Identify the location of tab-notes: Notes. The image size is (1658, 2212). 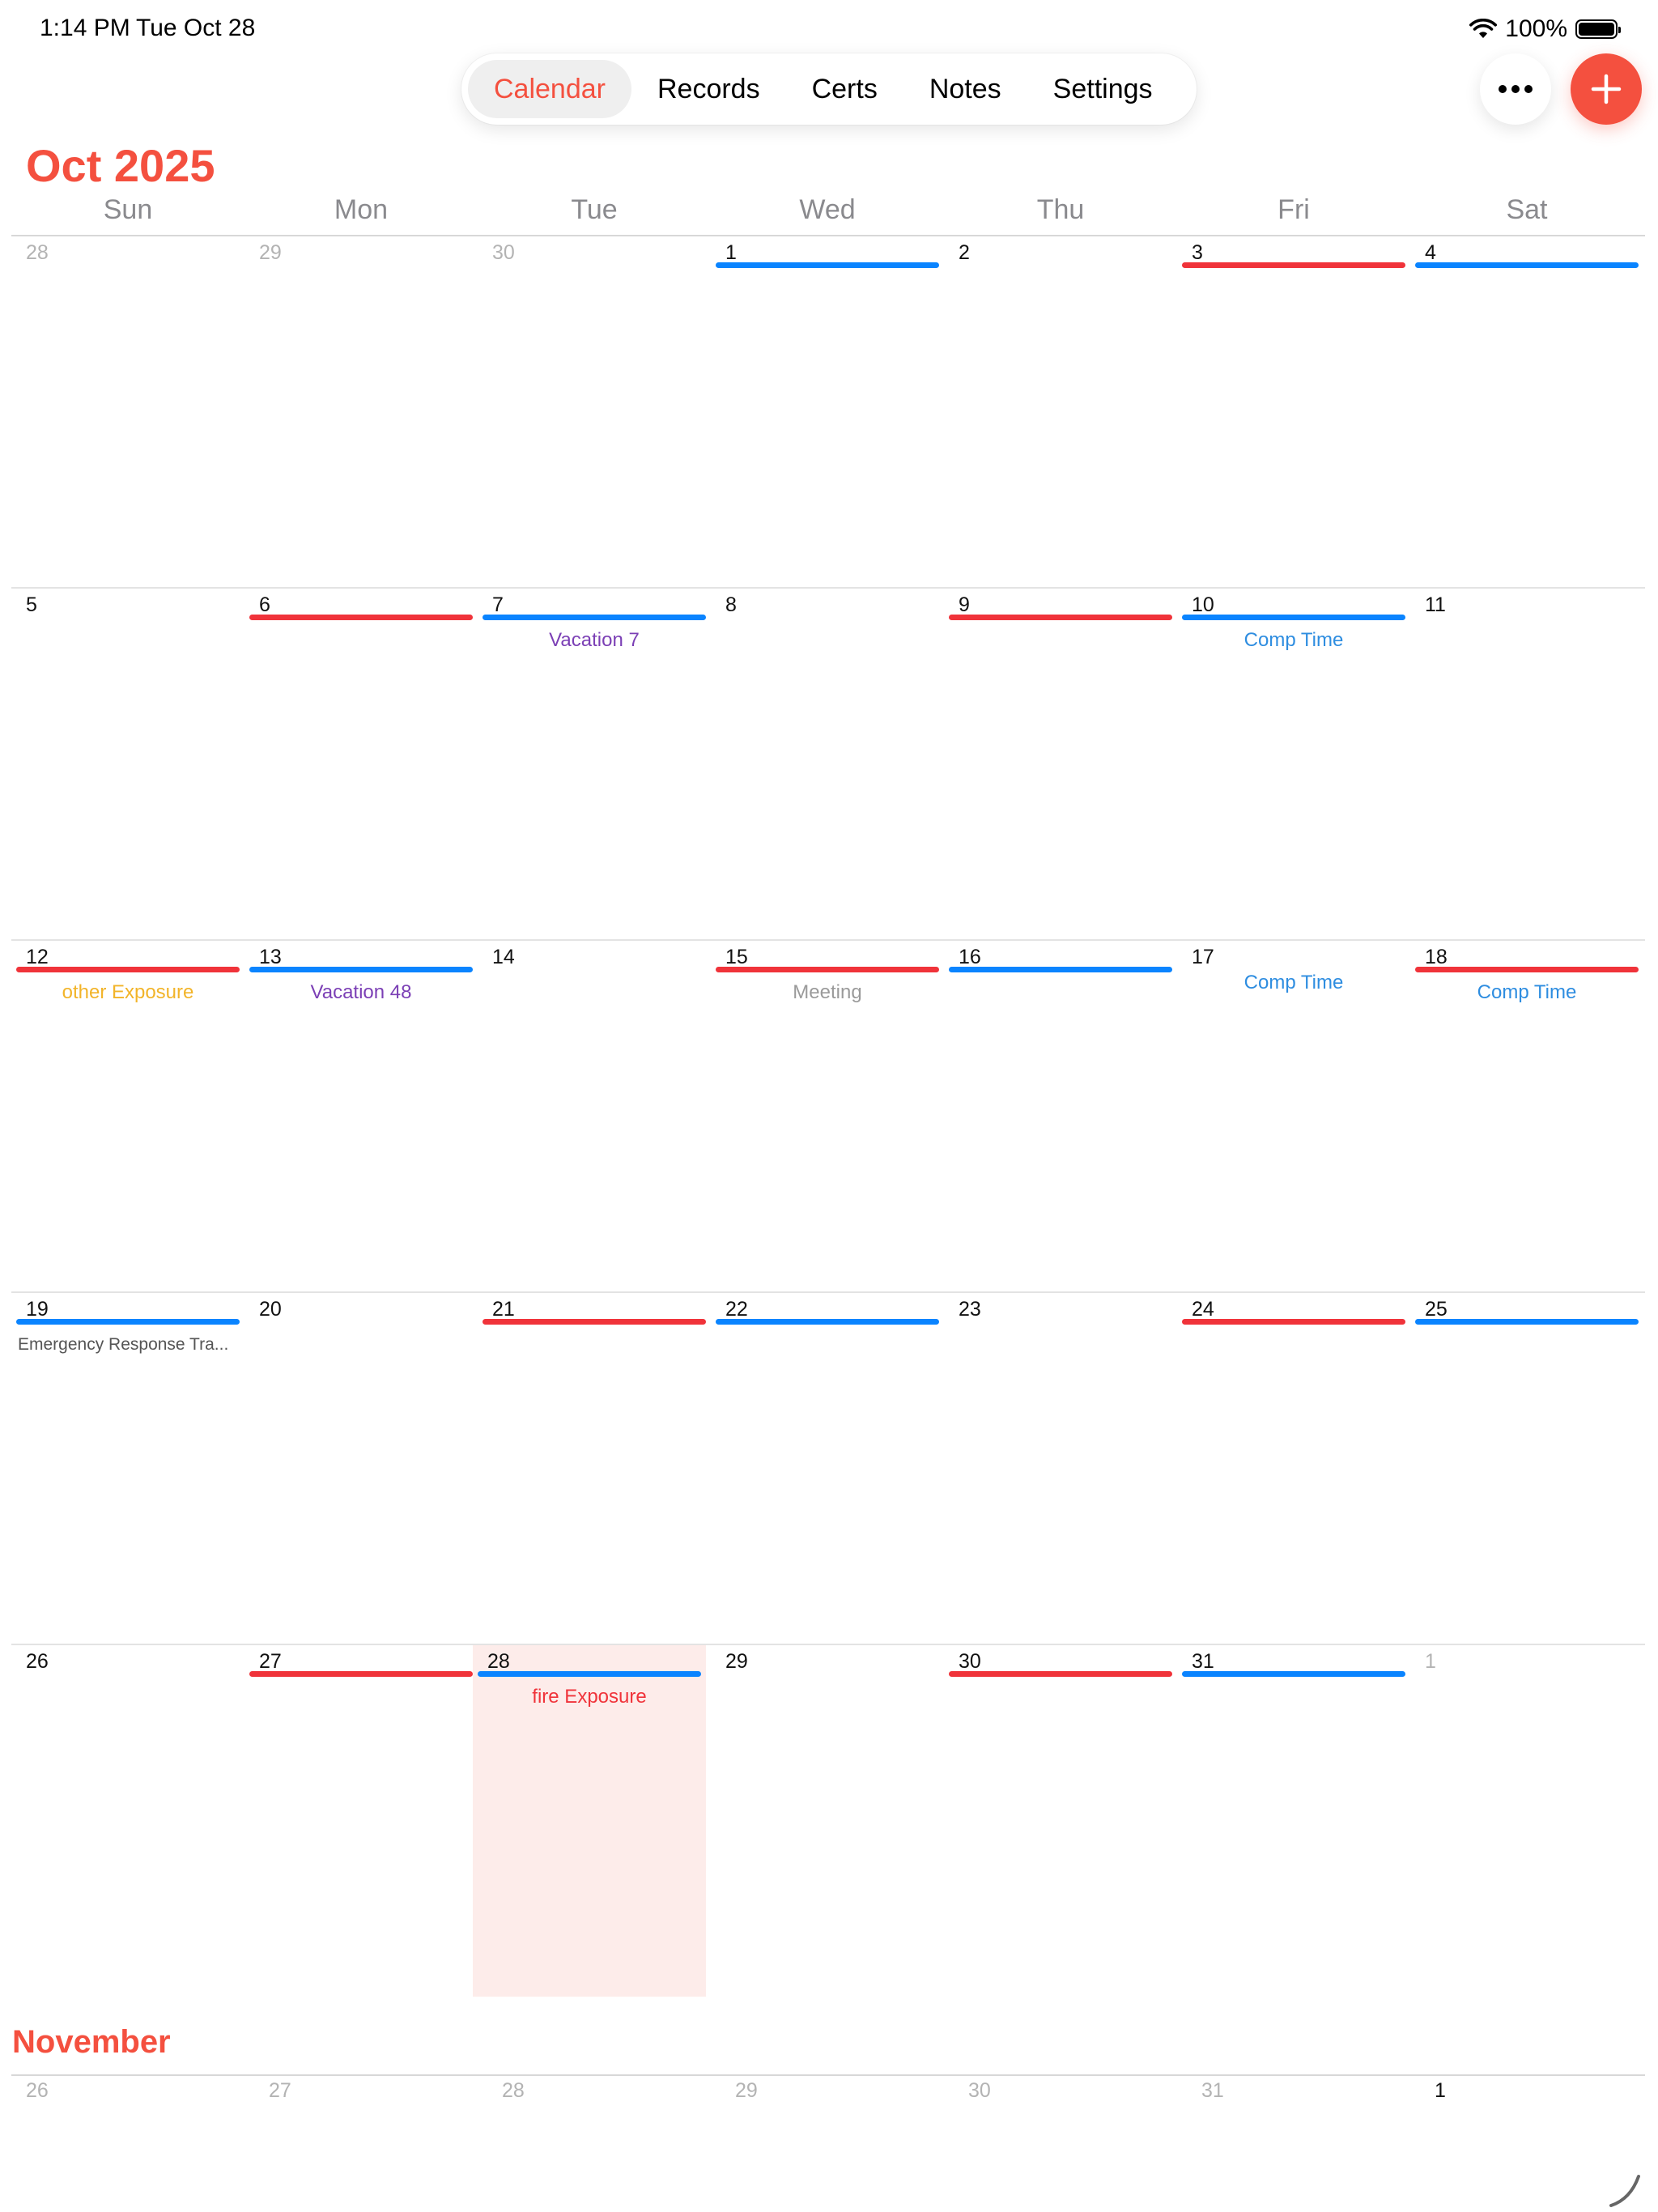
(965, 88).